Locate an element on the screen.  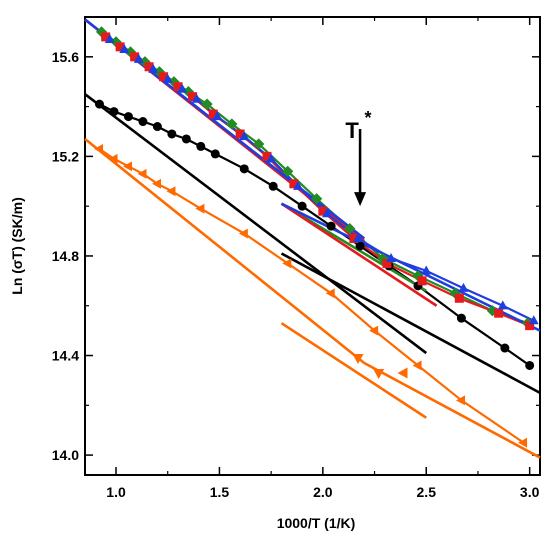
y-tick-label: 14.8 is located at coordinates (65, 256).